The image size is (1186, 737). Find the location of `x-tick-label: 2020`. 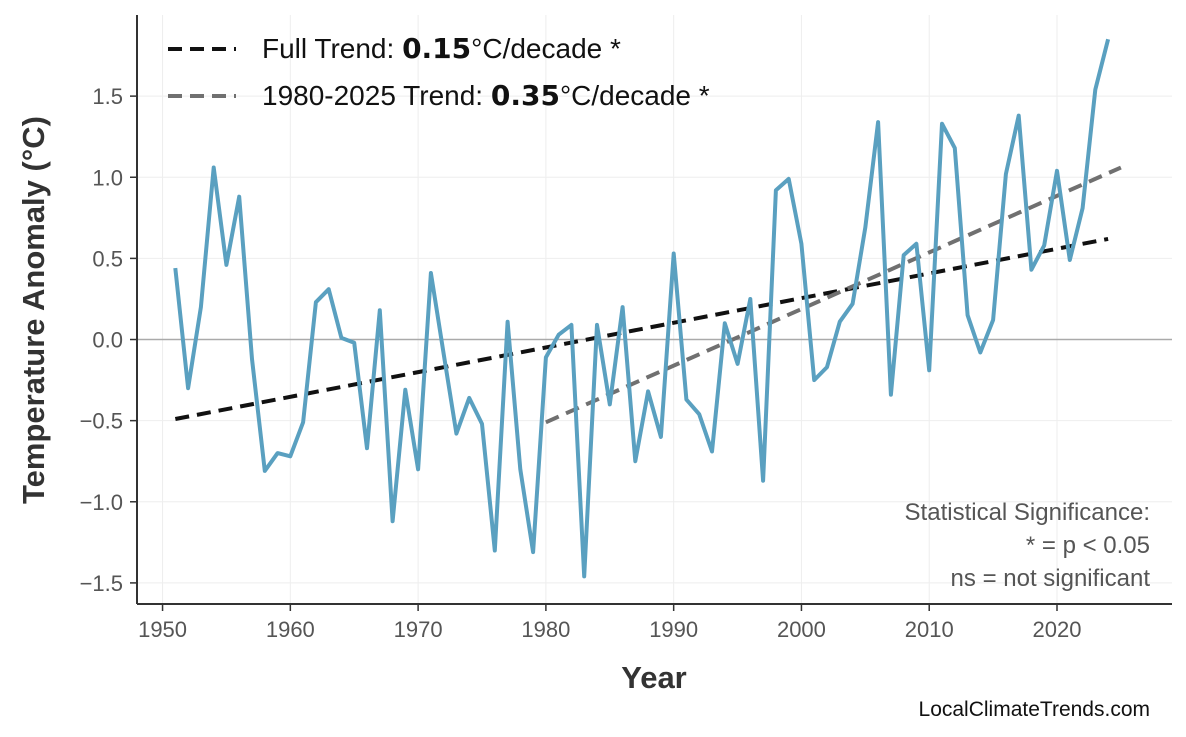

x-tick-label: 2020 is located at coordinates (1057, 629).